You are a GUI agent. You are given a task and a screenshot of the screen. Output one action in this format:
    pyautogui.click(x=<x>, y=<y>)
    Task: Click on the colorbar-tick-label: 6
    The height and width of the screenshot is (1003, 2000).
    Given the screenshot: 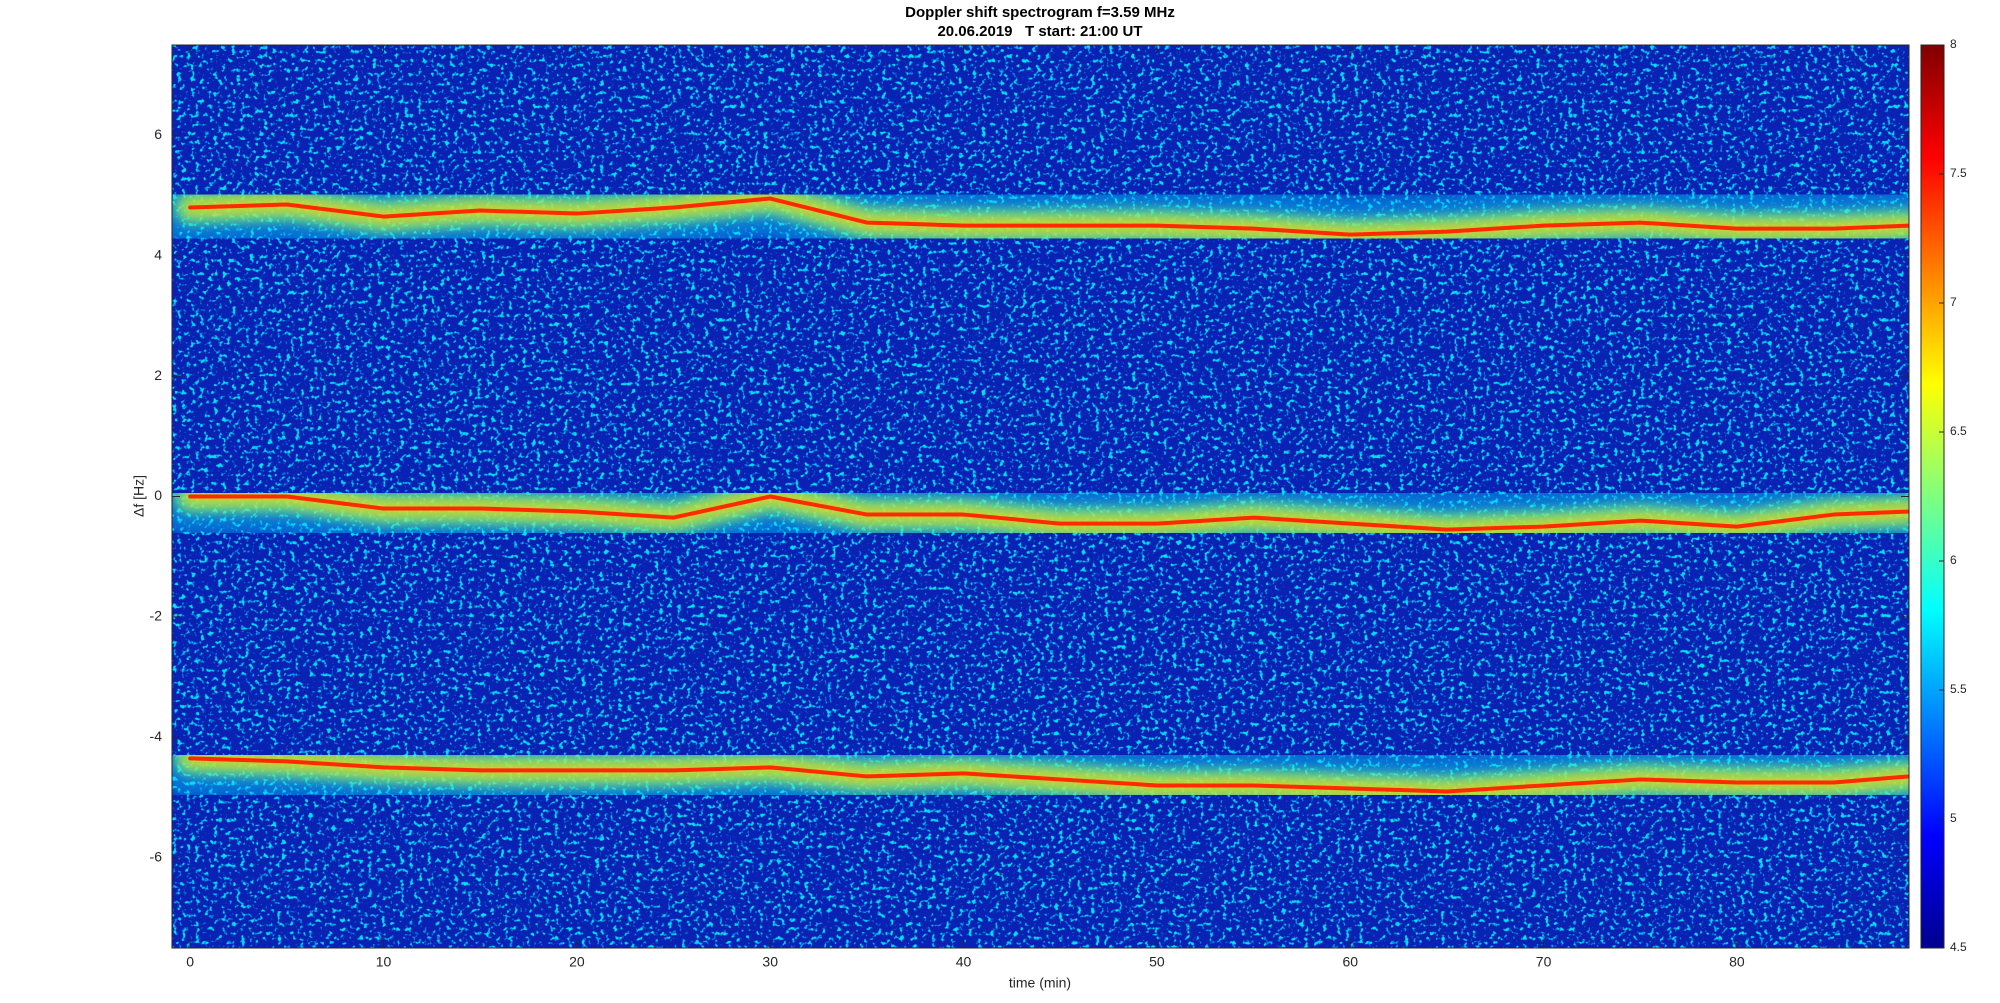 What is the action you would take?
    pyautogui.click(x=1953, y=560)
    